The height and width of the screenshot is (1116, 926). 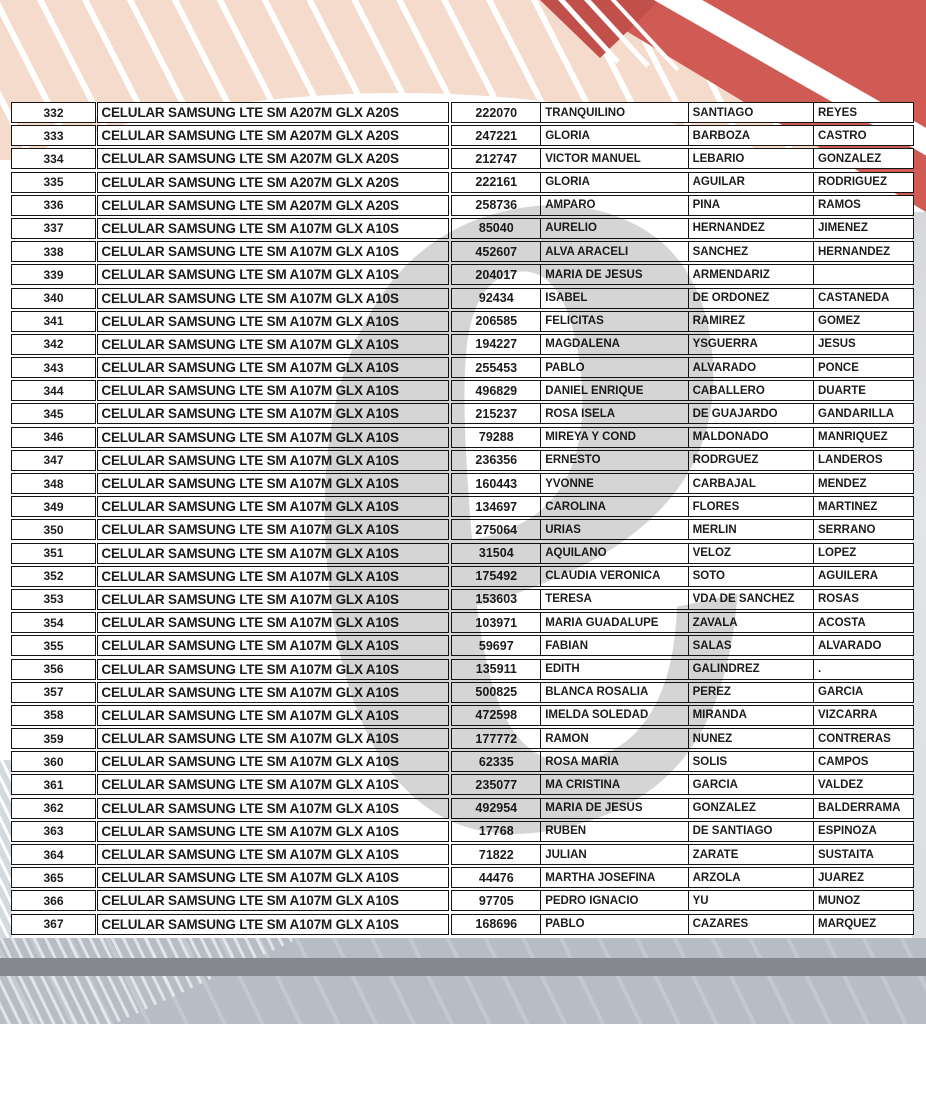 I want to click on cell-first-name: MAGDALENA, so click(x=615, y=344).